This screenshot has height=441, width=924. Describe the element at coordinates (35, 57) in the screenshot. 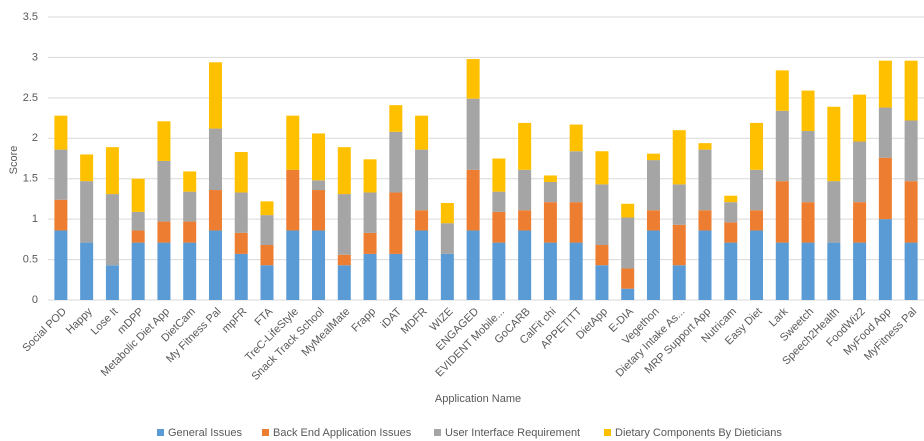

I see `y-tick-label: 3` at that location.